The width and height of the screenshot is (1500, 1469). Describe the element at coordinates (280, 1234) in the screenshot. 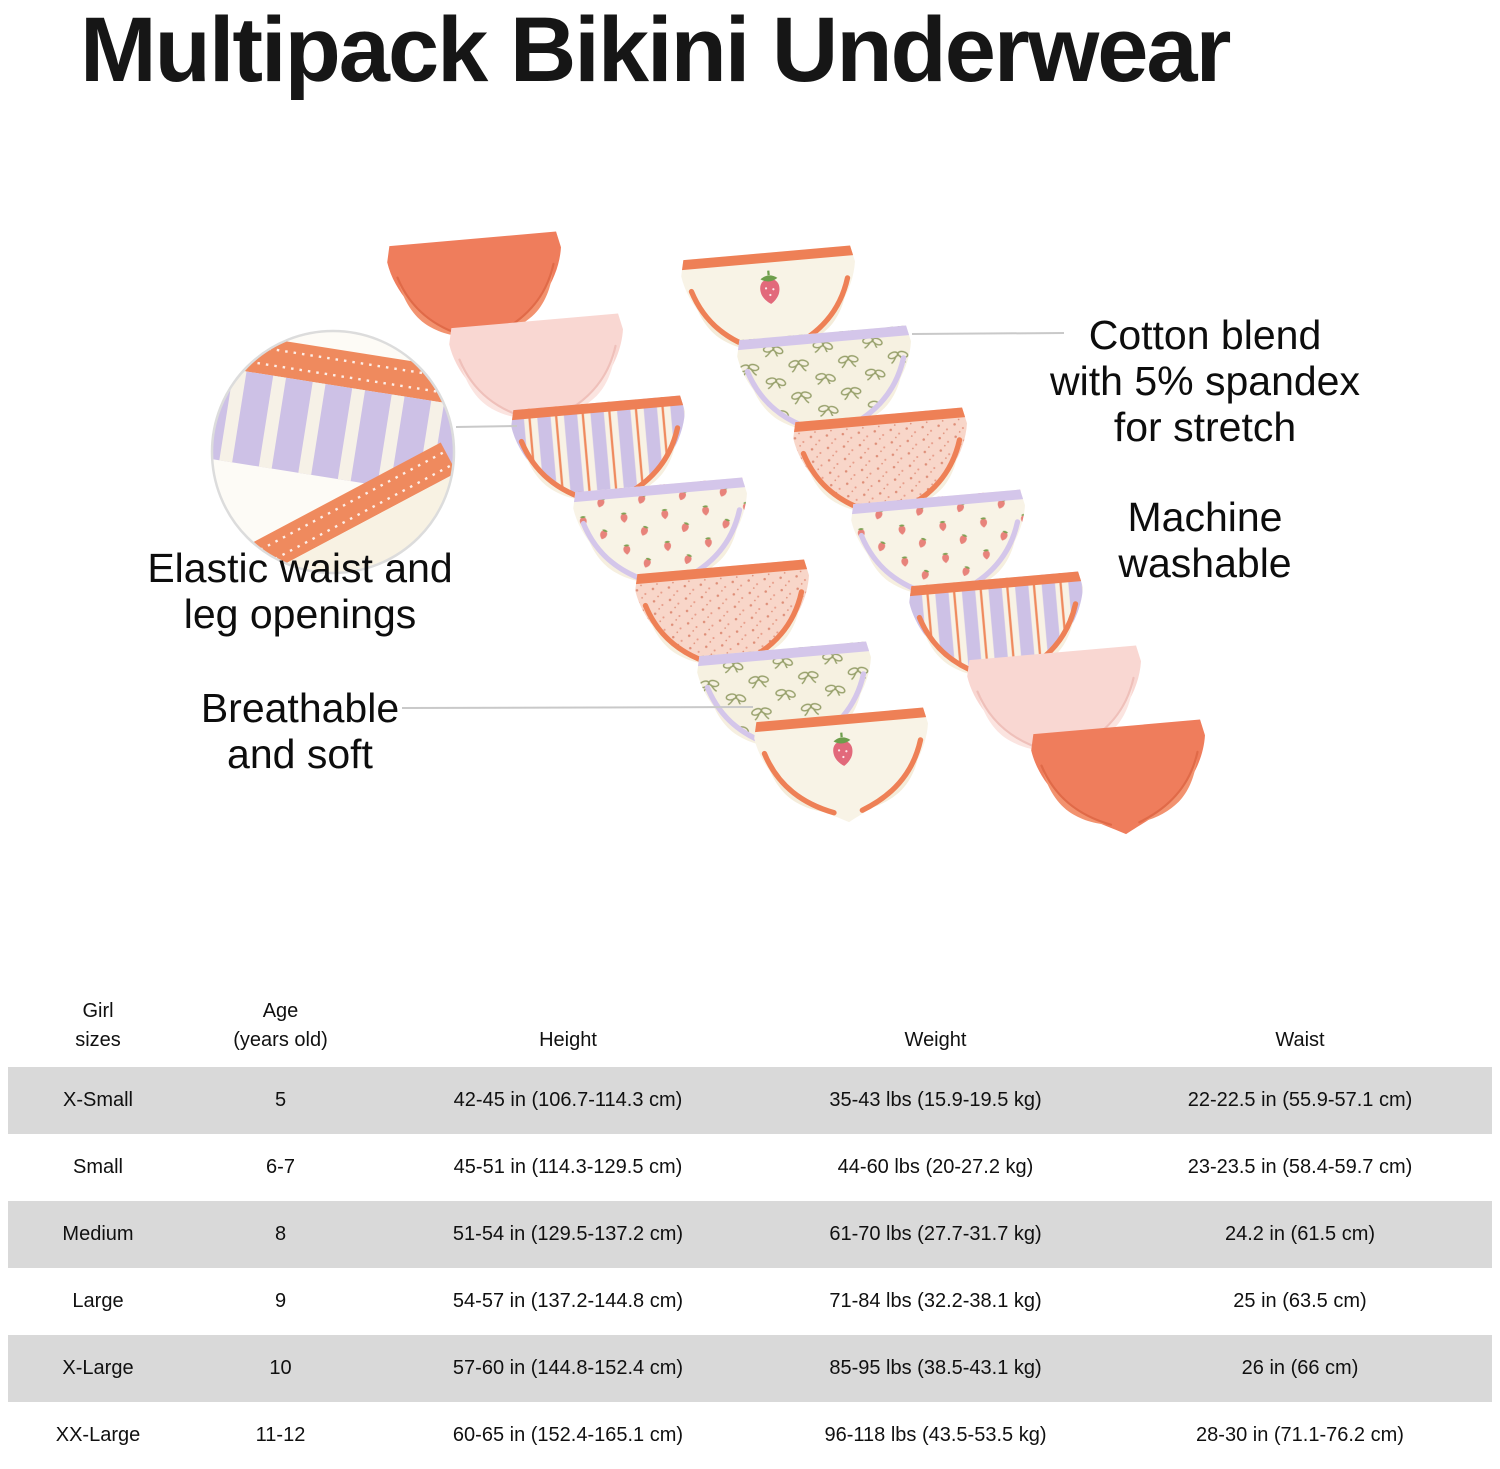

I see `cell-age: 8` at that location.